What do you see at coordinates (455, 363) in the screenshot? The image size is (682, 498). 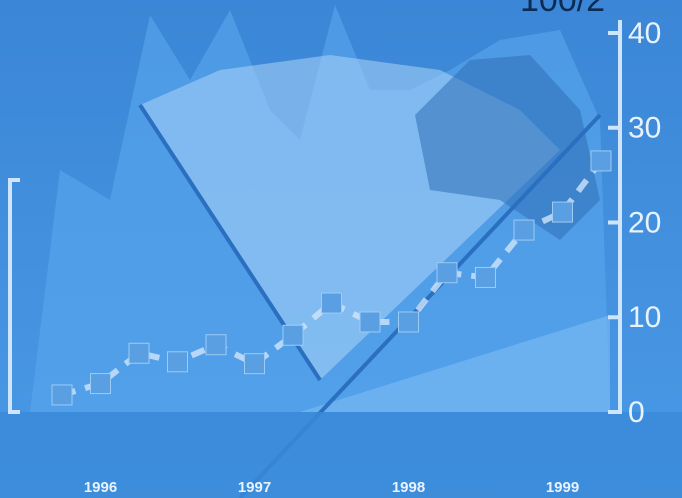 I see `wedge` at bounding box center [455, 363].